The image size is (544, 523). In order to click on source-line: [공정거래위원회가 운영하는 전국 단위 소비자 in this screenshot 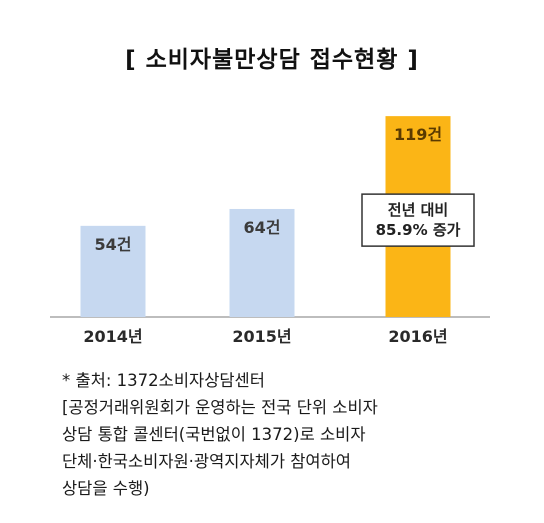, I will do `click(220, 407)`.